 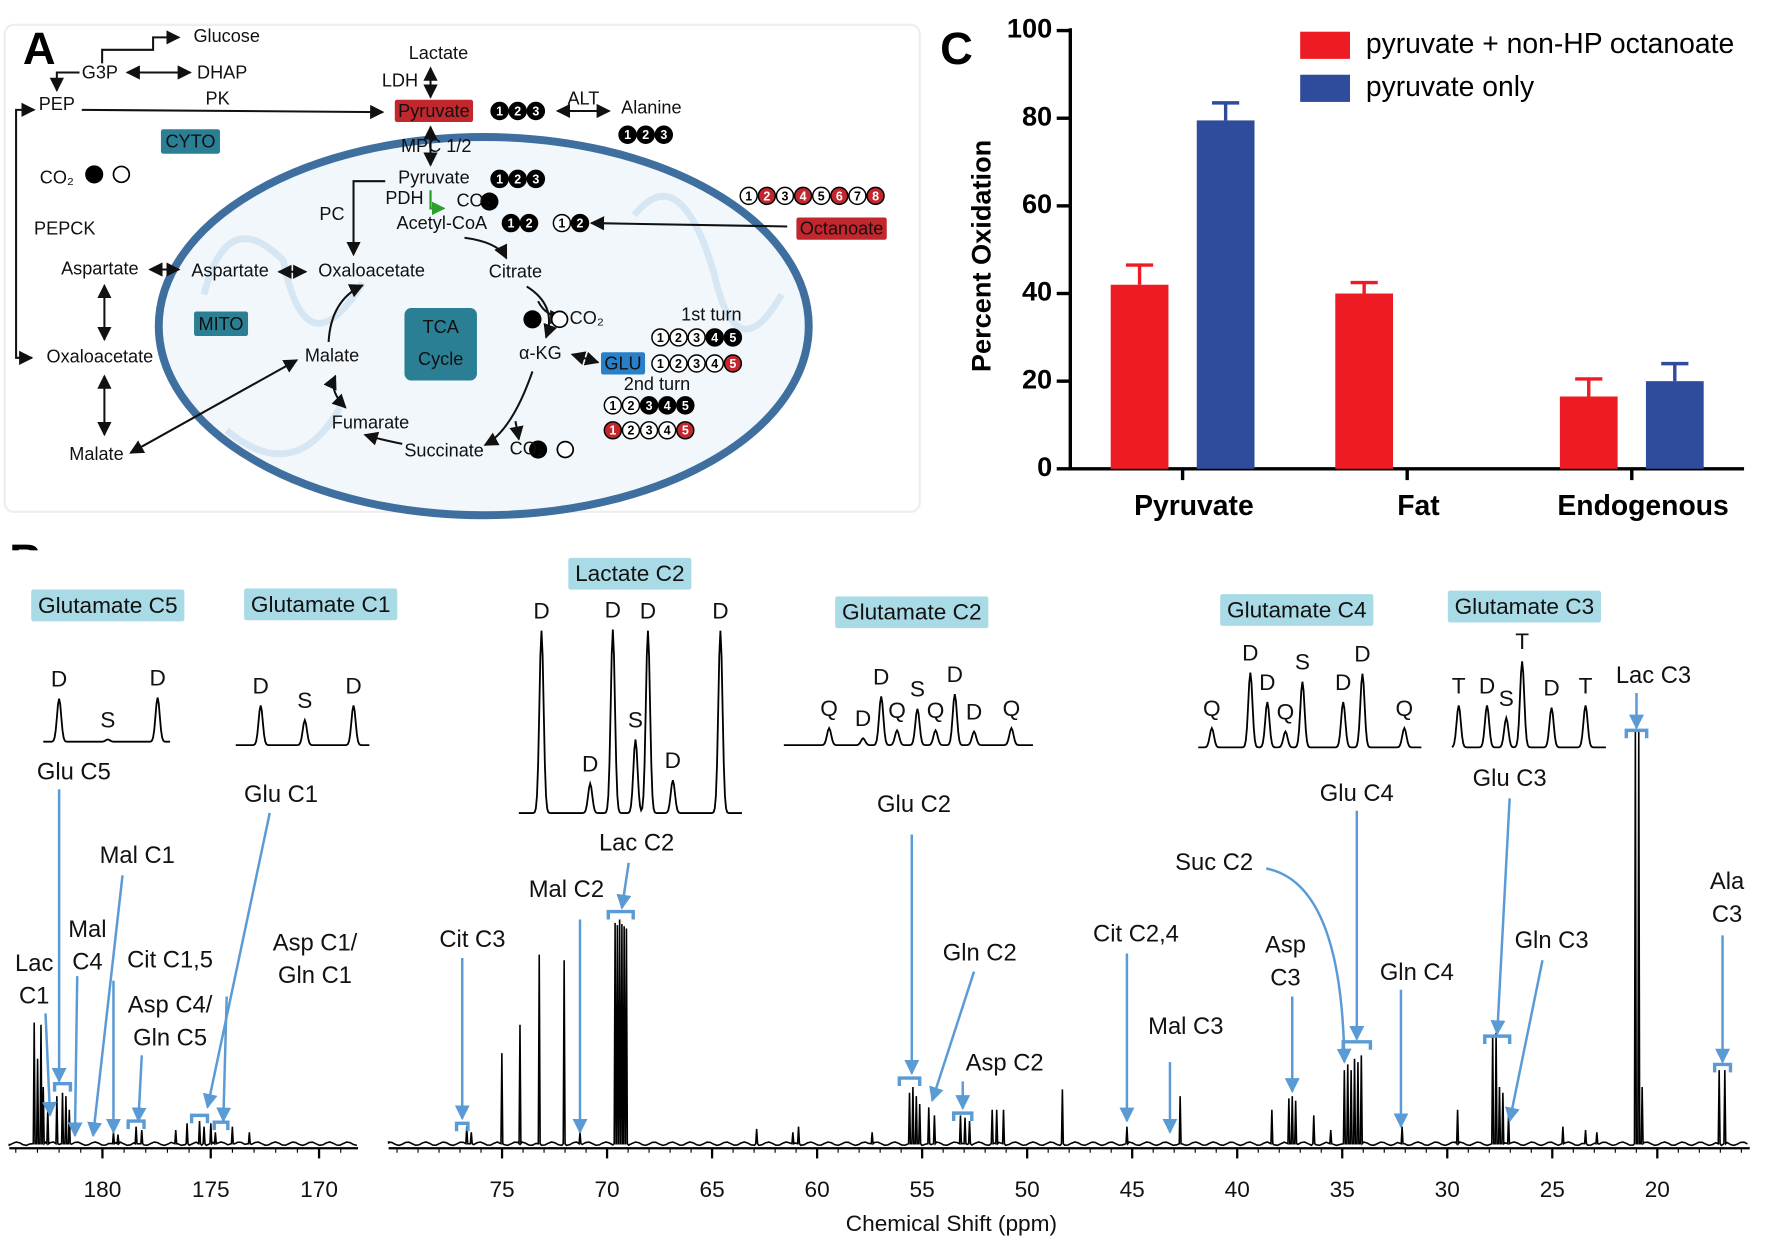 What do you see at coordinates (371, 422) in the screenshot?
I see `diagram-label: Fumarate` at bounding box center [371, 422].